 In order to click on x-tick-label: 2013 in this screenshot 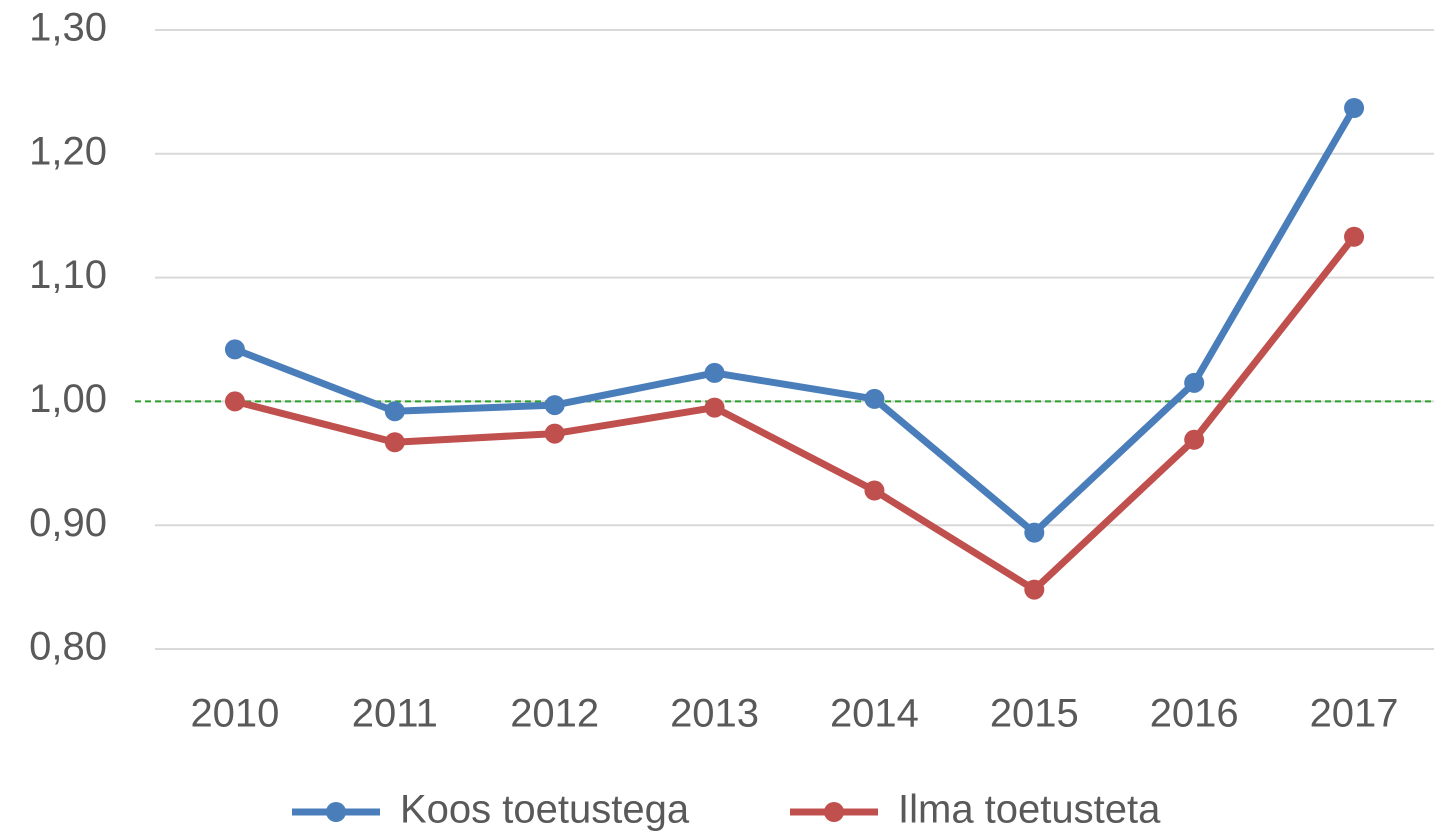, I will do `click(714, 714)`.